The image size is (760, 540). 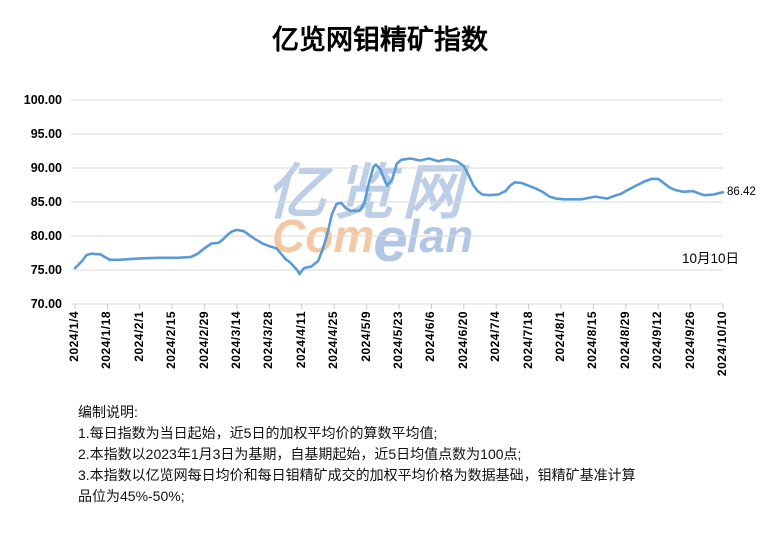 I want to click on x-tick-label: 2024/2/15, so click(x=171, y=340).